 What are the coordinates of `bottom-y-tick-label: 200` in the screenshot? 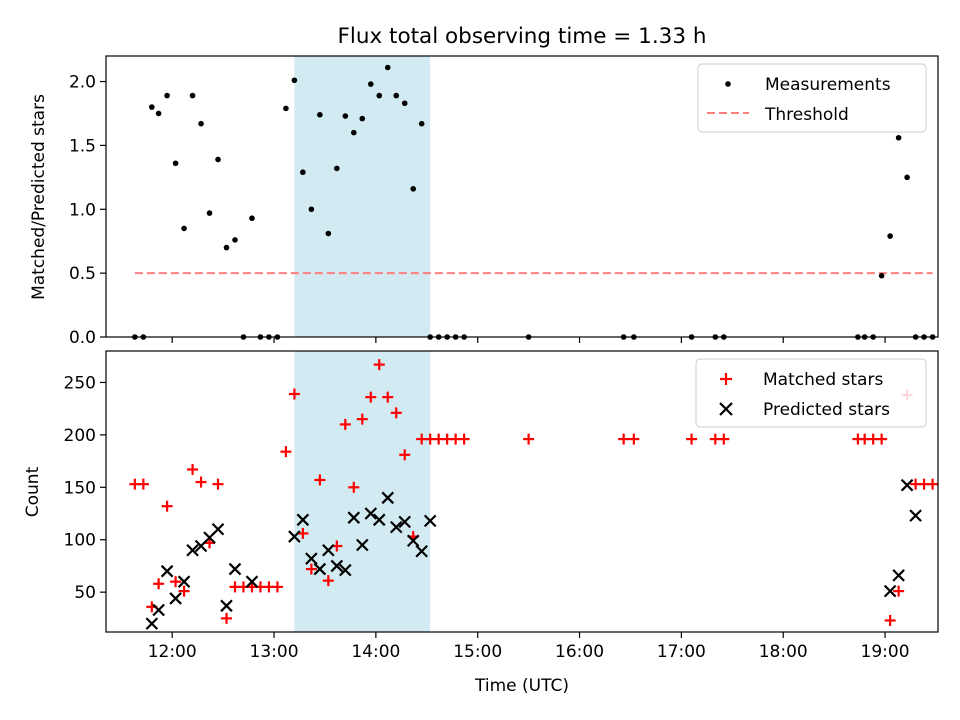 It's located at (80, 436).